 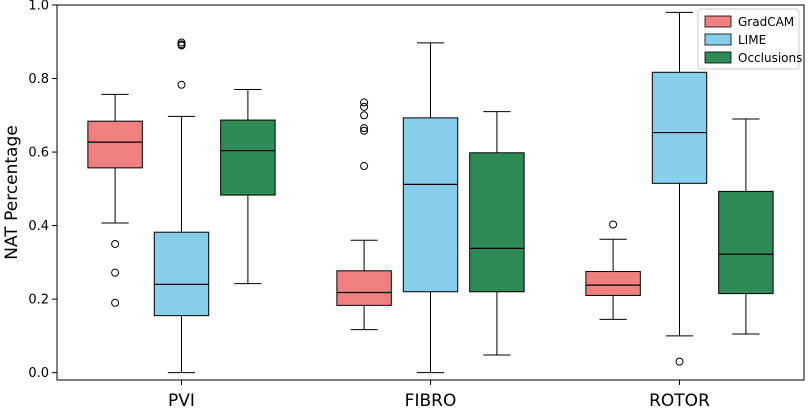 I want to click on y-tick-label: 0.0, so click(x=38, y=373).